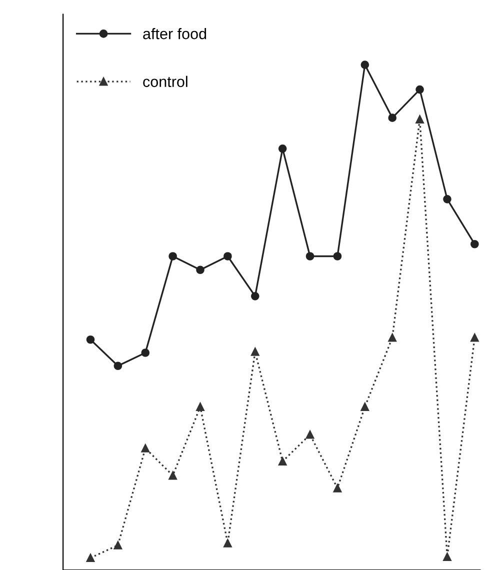 This screenshot has height=570, width=485. I want to click on legend-label: after food, so click(174, 34).